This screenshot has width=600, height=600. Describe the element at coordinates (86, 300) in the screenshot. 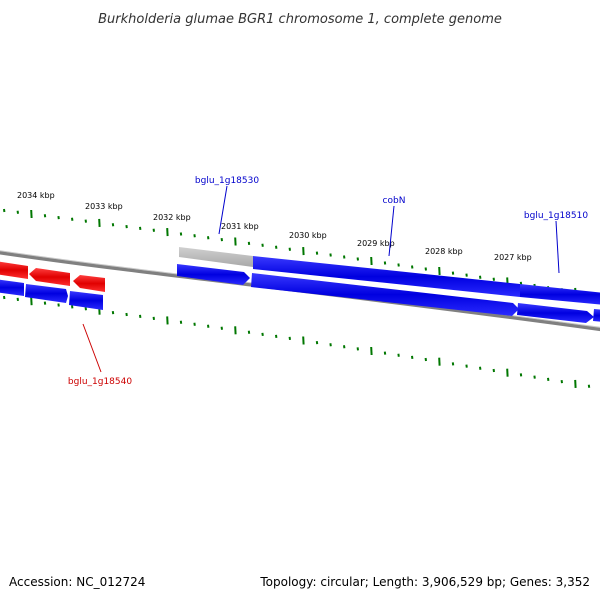

I see `gene-forward-c` at that location.